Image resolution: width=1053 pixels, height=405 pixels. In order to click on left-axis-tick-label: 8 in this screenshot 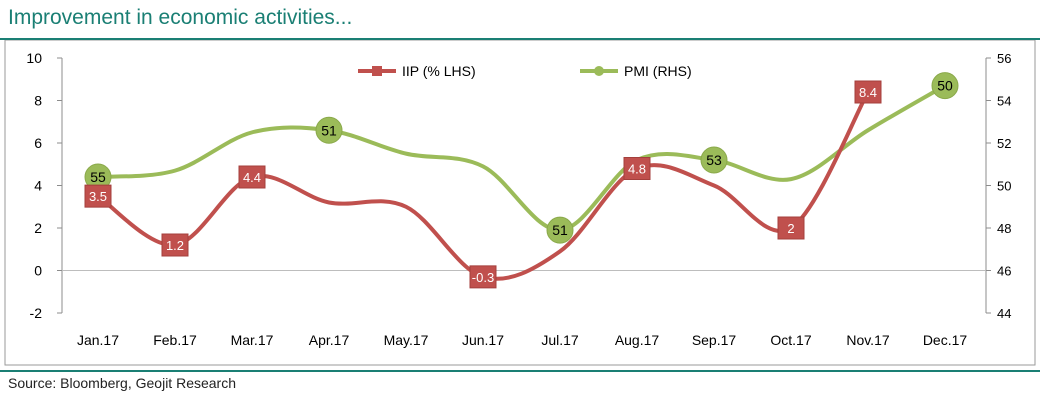, I will do `click(38, 101)`.